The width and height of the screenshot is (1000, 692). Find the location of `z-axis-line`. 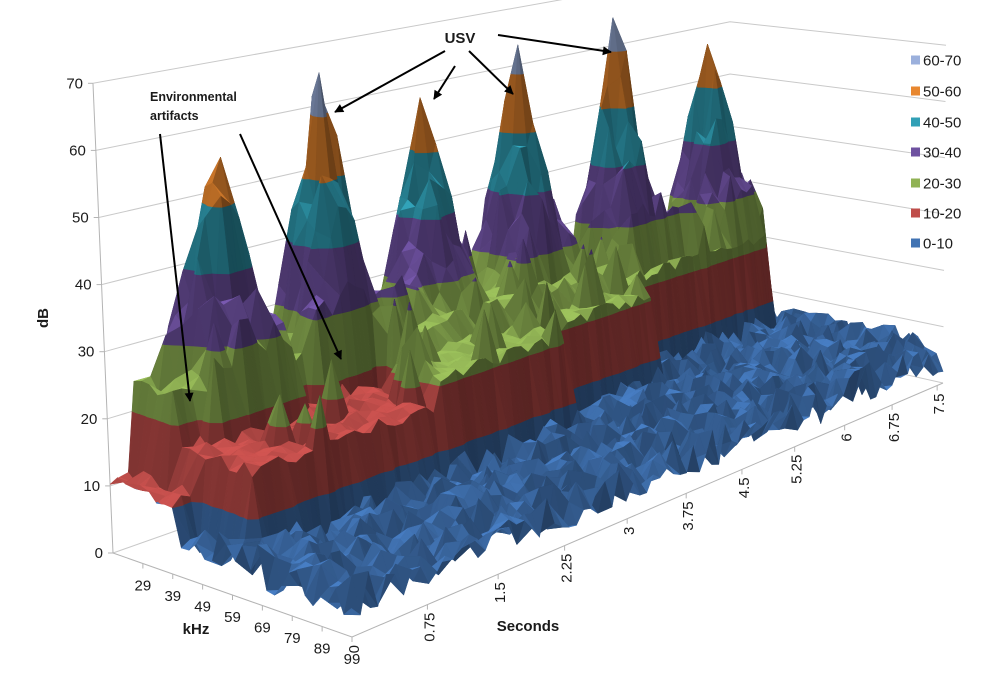

z-axis-line is located at coordinates (103, 318).